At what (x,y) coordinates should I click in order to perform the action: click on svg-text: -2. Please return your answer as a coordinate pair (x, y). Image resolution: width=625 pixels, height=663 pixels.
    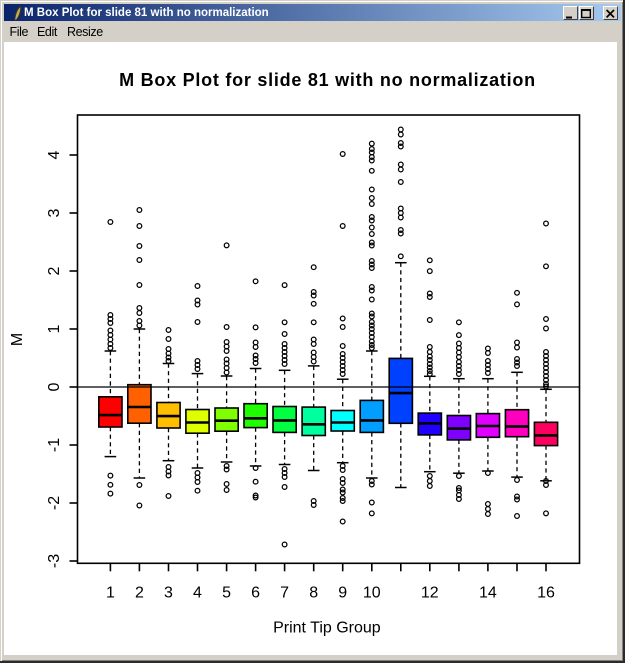
    Looking at the image, I should click on (54, 503).